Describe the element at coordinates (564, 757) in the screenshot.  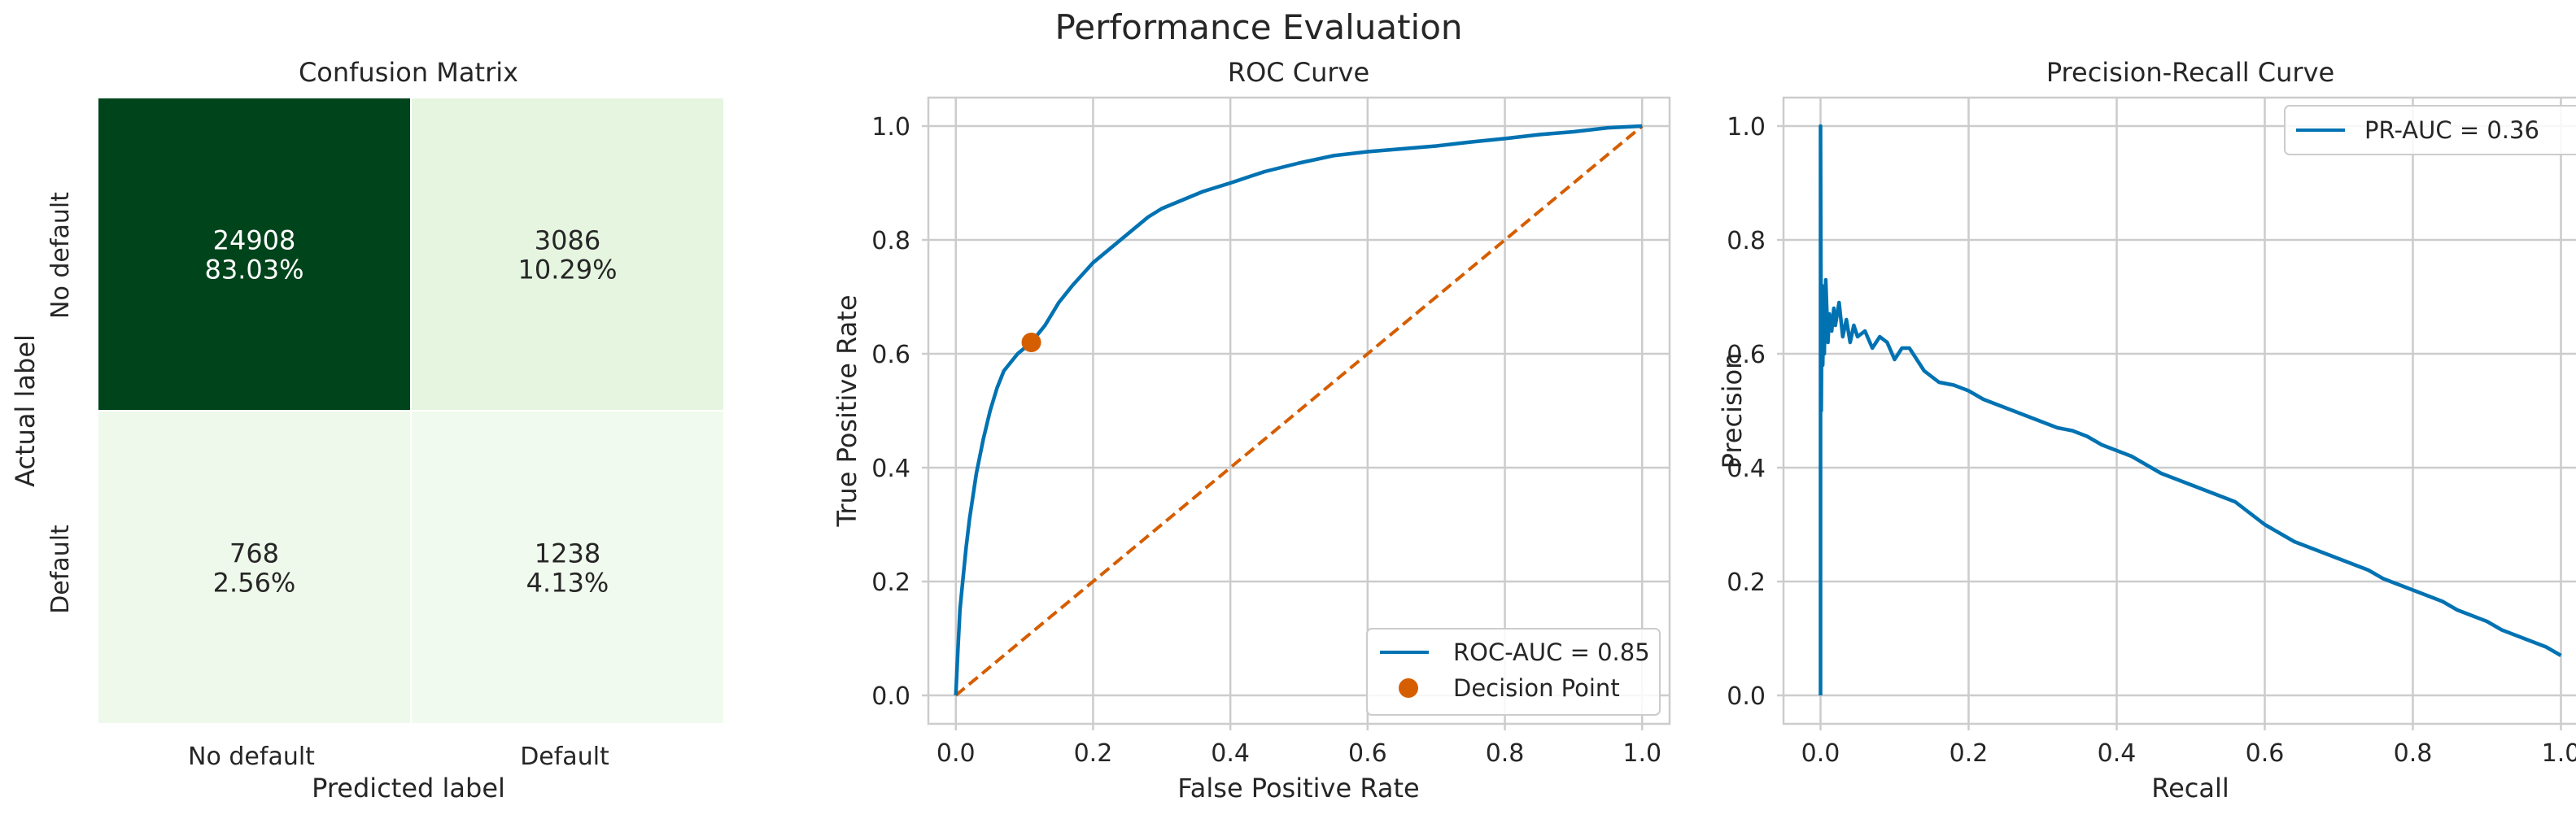
I see `cm-xtick-default: Default` at that location.